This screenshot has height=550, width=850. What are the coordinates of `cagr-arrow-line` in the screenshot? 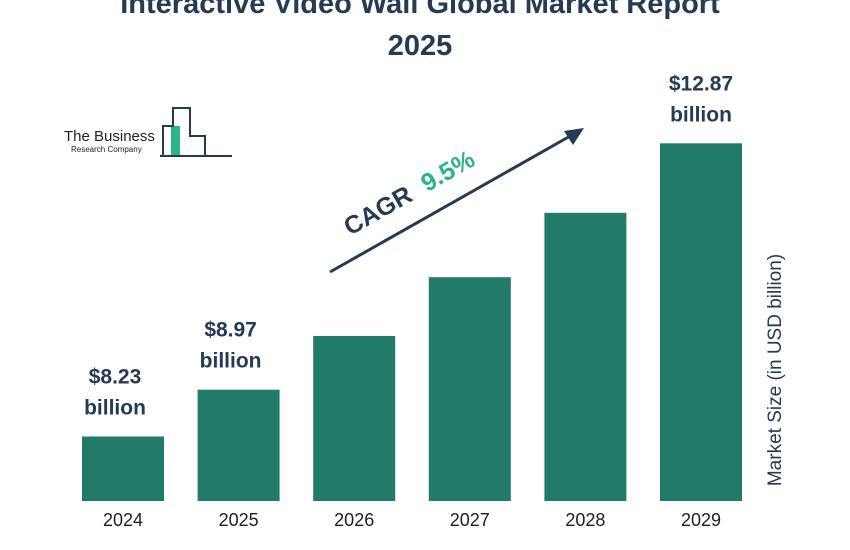 It's located at (451, 203).